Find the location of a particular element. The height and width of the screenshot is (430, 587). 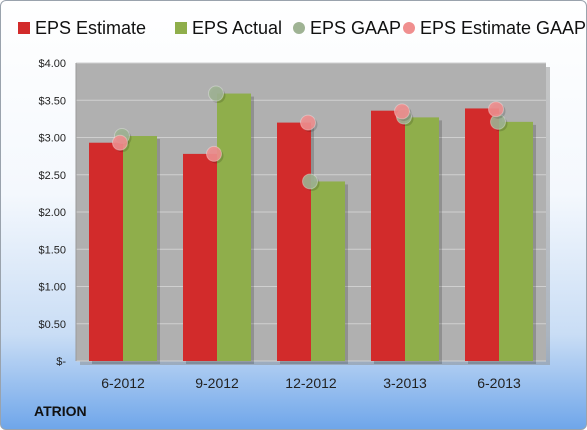

legend-swatch-eps-actual is located at coordinates (181, 28).